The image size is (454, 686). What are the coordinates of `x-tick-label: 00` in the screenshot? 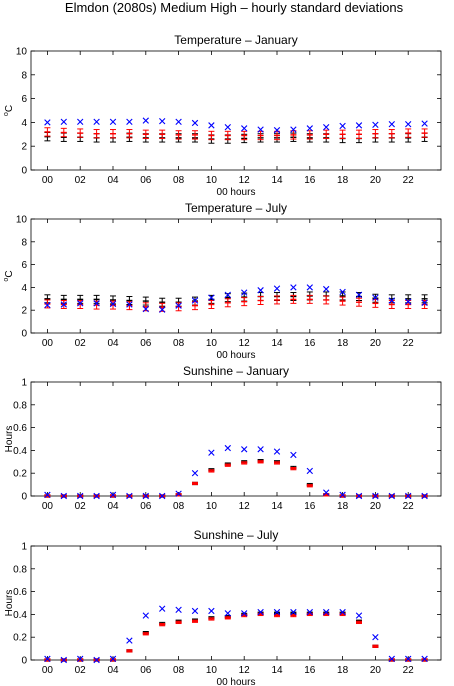 It's located at (48, 506).